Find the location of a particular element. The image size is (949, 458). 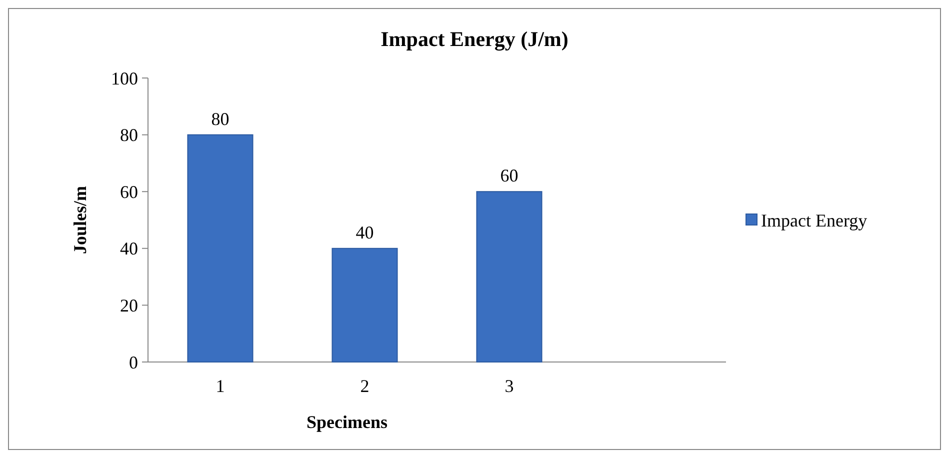

data-label: 60 is located at coordinates (509, 176).